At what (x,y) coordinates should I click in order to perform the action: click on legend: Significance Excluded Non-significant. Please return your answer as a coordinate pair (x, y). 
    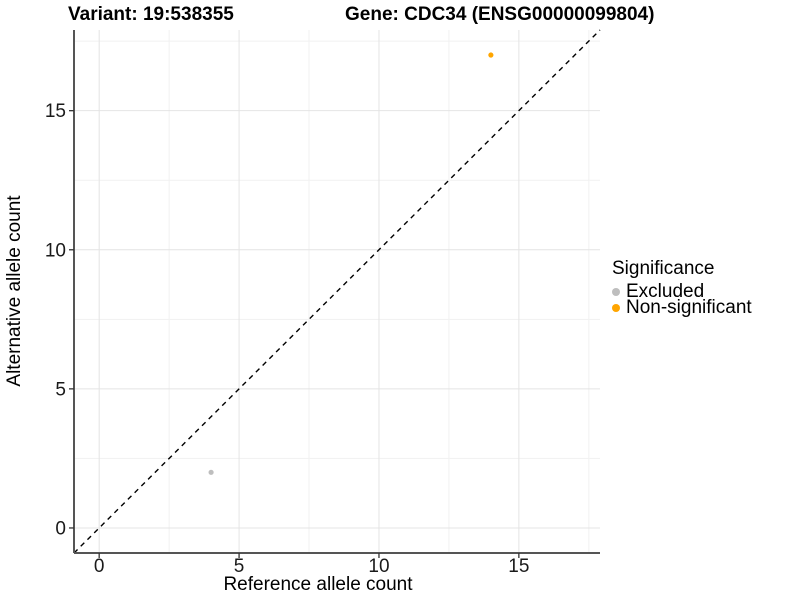
    Looking at the image, I should click on (682, 288).